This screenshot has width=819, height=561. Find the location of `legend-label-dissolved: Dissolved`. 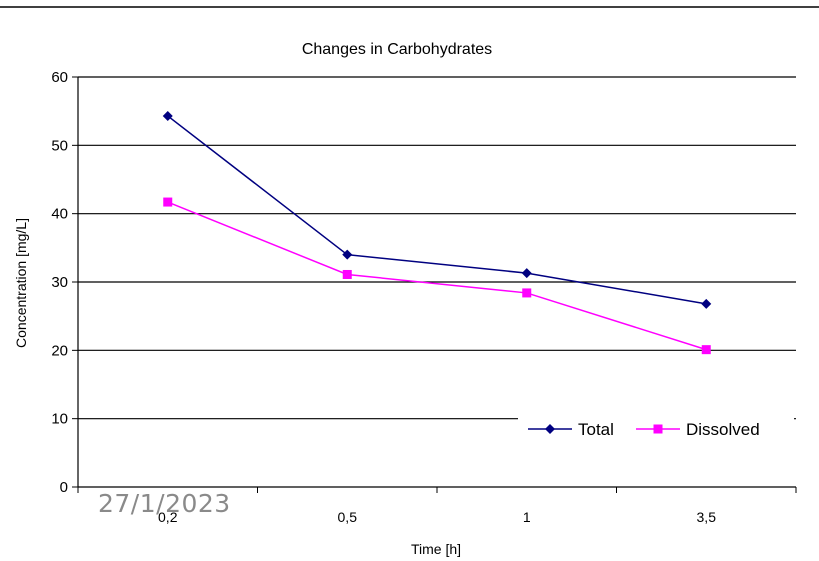

legend-label-dissolved: Dissolved is located at coordinates (723, 429).